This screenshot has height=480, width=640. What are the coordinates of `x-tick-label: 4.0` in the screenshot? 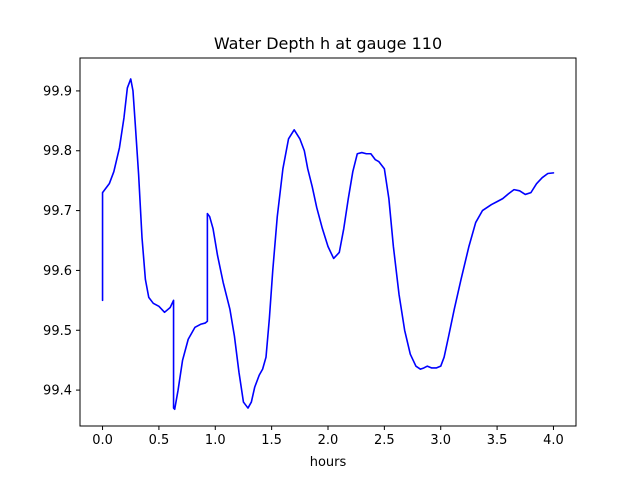 It's located at (553, 440).